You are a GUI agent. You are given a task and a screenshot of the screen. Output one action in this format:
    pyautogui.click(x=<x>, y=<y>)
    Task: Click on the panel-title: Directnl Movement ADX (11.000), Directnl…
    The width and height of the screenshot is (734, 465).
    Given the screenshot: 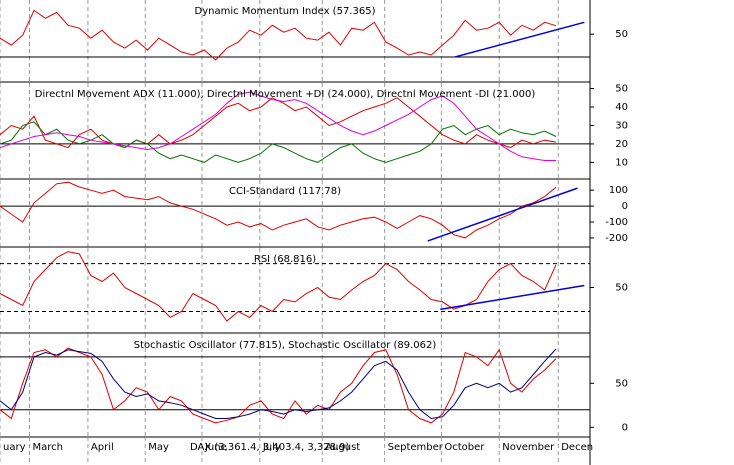 What is the action you would take?
    pyautogui.click(x=285, y=94)
    